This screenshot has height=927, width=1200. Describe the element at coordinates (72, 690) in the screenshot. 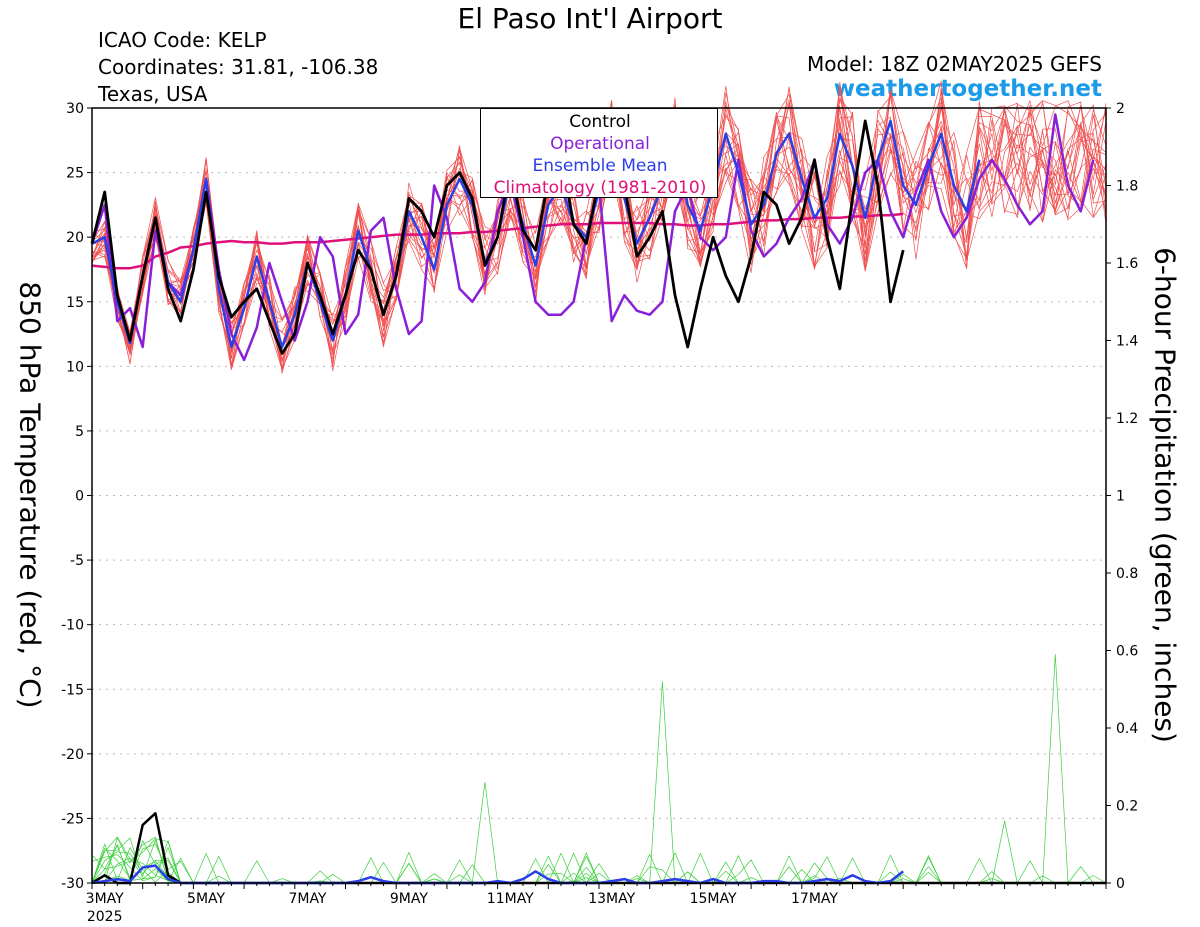

I see `y-tick-label: -15` at that location.